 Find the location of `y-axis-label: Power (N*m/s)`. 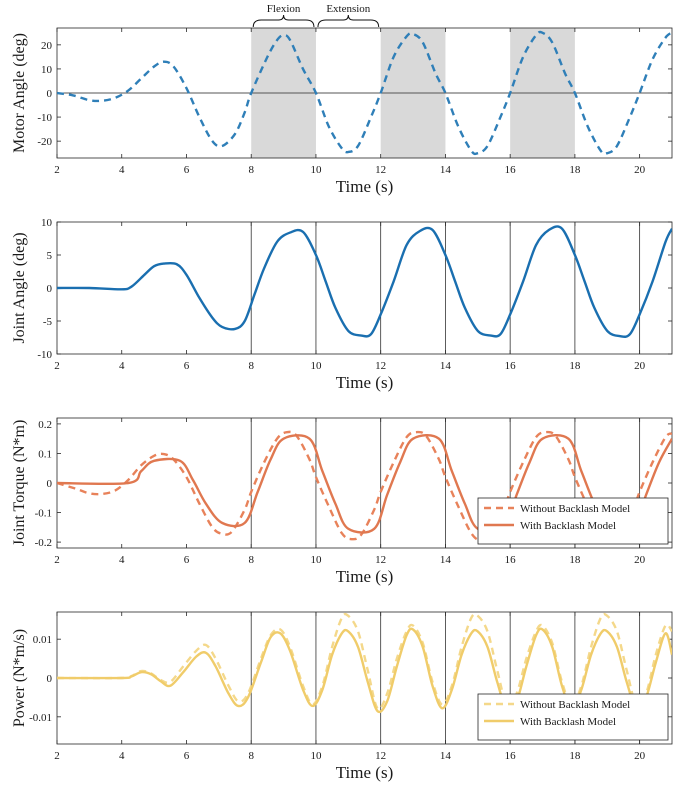

y-axis-label: Power (N*m/s) is located at coordinates (19, 678).